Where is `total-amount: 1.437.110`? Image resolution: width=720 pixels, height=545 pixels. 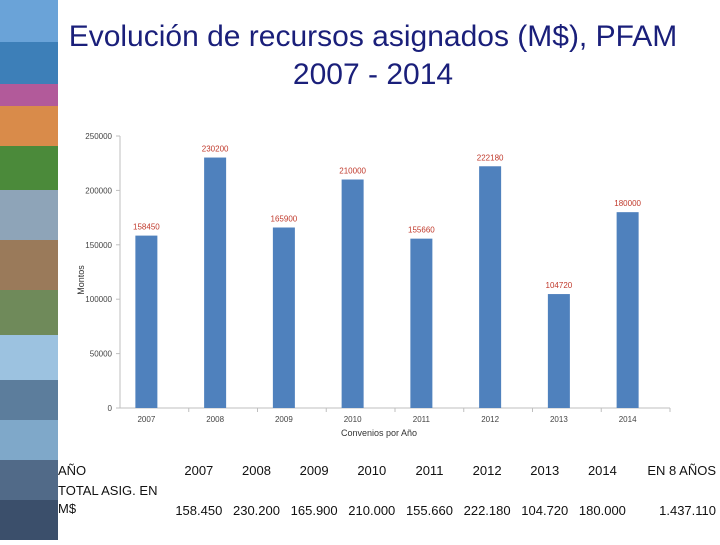 total-amount: 1.437.110 is located at coordinates (687, 510).